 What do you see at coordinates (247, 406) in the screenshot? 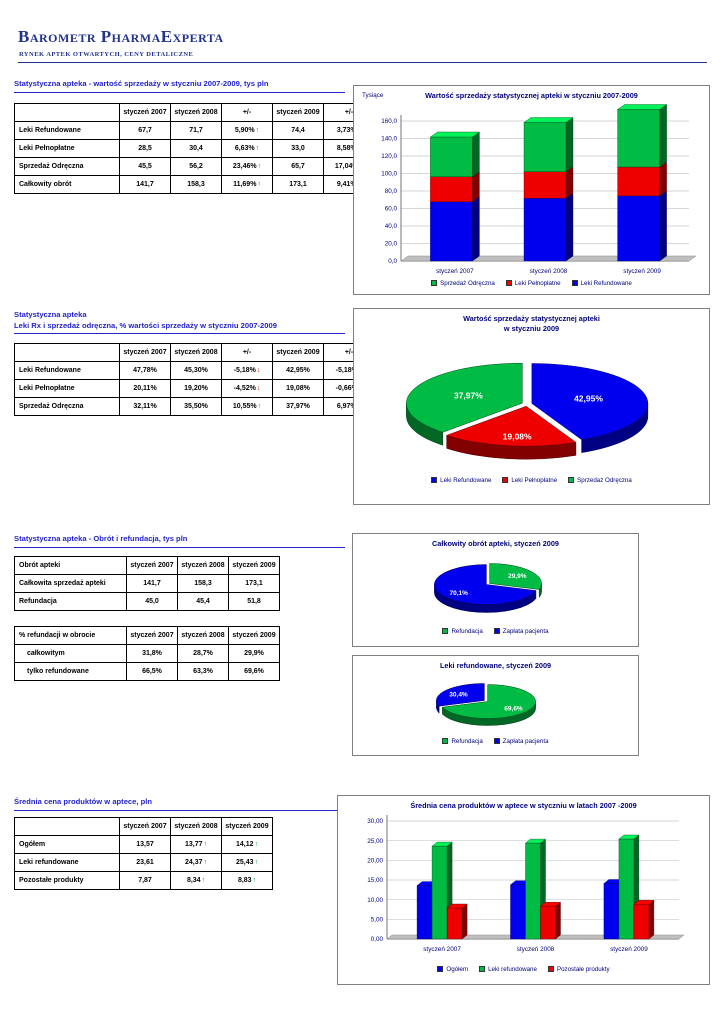
I see `table-cell: 10,55%↑` at bounding box center [247, 406].